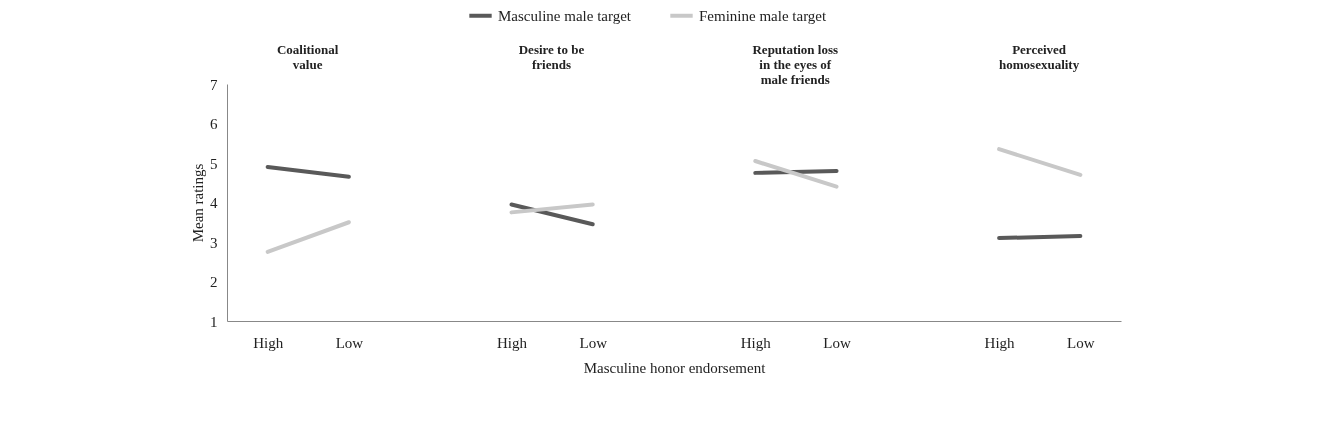 This screenshot has height=423, width=1340. Describe the element at coordinates (214, 203) in the screenshot. I see `y-tick-label: 4` at that location.